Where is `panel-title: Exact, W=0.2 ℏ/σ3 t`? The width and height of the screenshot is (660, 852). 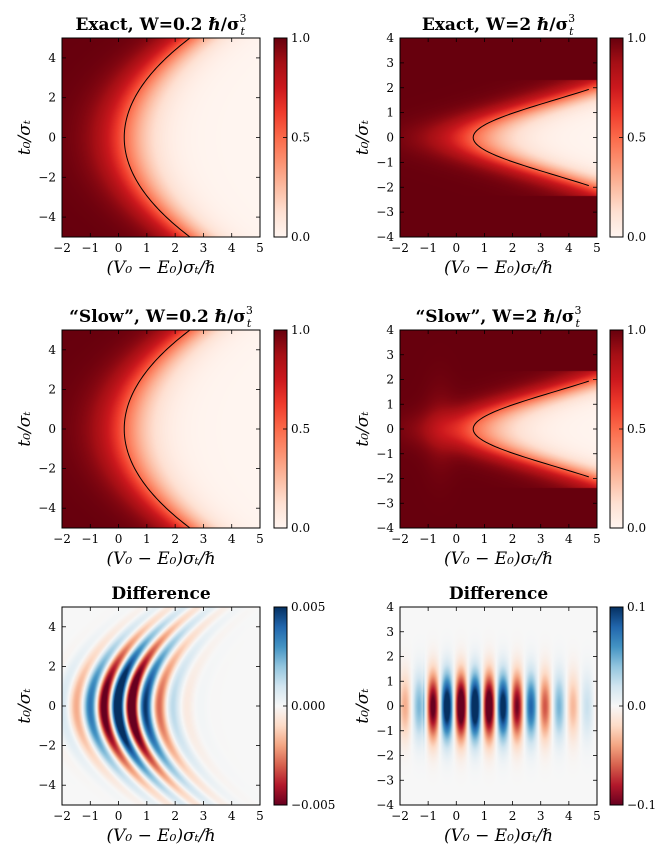
panel-title: Exact, W=0.2 ℏ/σ3 t is located at coordinates (160, 25).